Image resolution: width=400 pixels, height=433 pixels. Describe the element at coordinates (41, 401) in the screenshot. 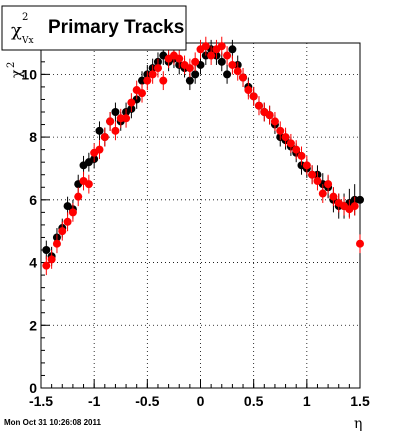

I see `x-tick-label: -1.5` at that location.